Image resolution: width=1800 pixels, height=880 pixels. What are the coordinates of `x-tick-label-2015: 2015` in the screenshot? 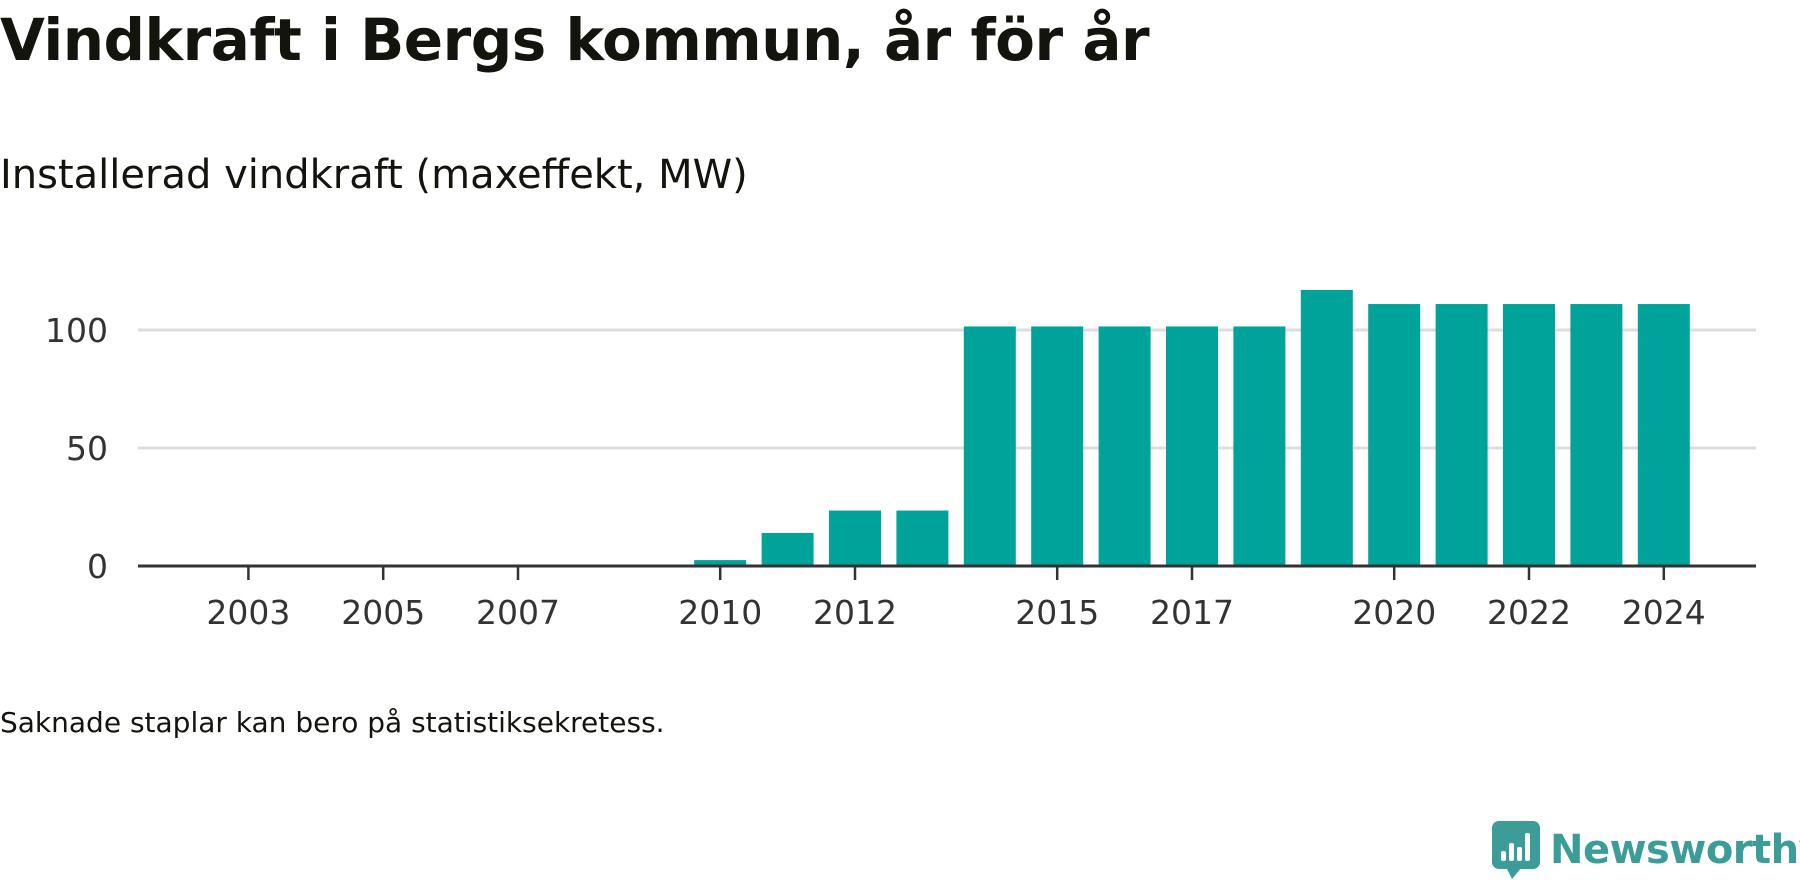 It's located at (1057, 612).